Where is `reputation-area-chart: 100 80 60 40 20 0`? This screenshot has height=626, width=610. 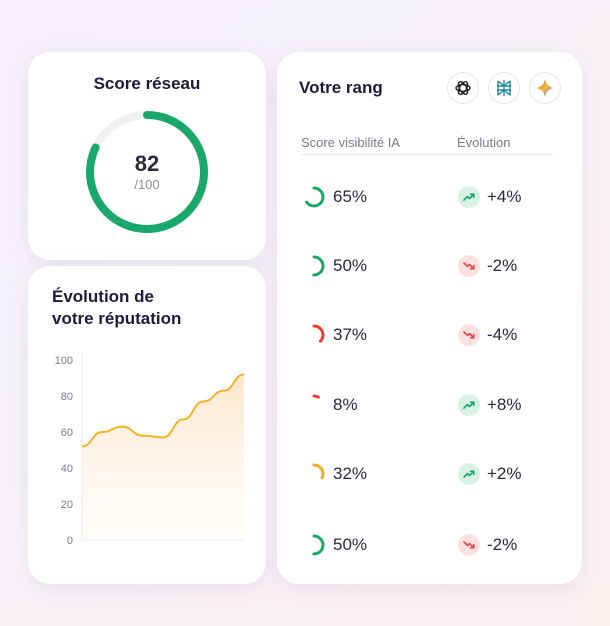
reputation-area-chart: 100 80 60 40 20 0 is located at coordinates (150, 449).